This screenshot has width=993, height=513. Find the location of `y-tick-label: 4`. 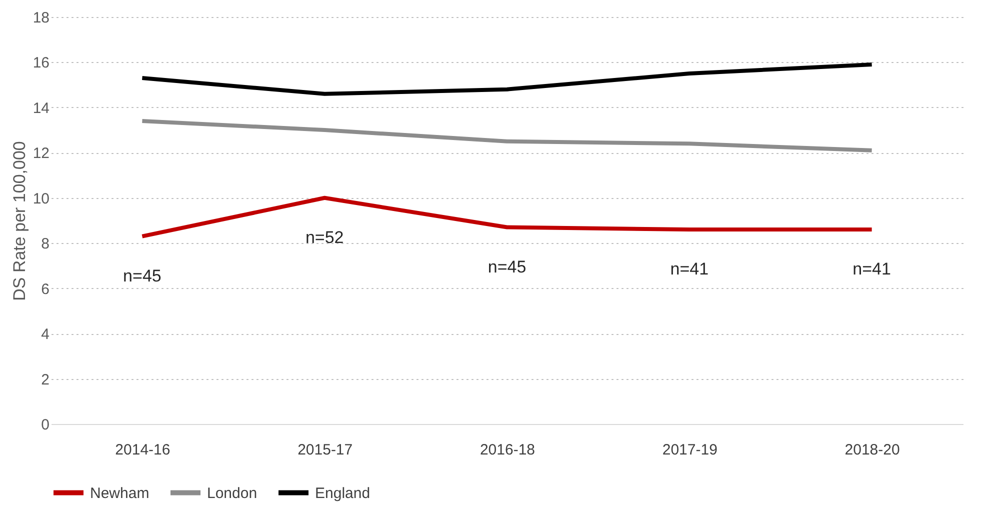

y-tick-label: 4 is located at coordinates (45, 335).